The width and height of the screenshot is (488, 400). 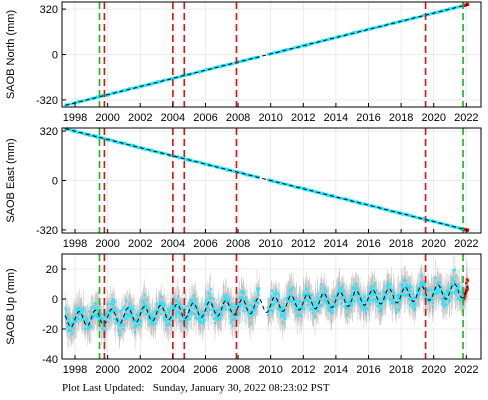 What do you see at coordinates (11, 306) in the screenshot?
I see `y-axis-label: SAOB Up (mm)` at bounding box center [11, 306].